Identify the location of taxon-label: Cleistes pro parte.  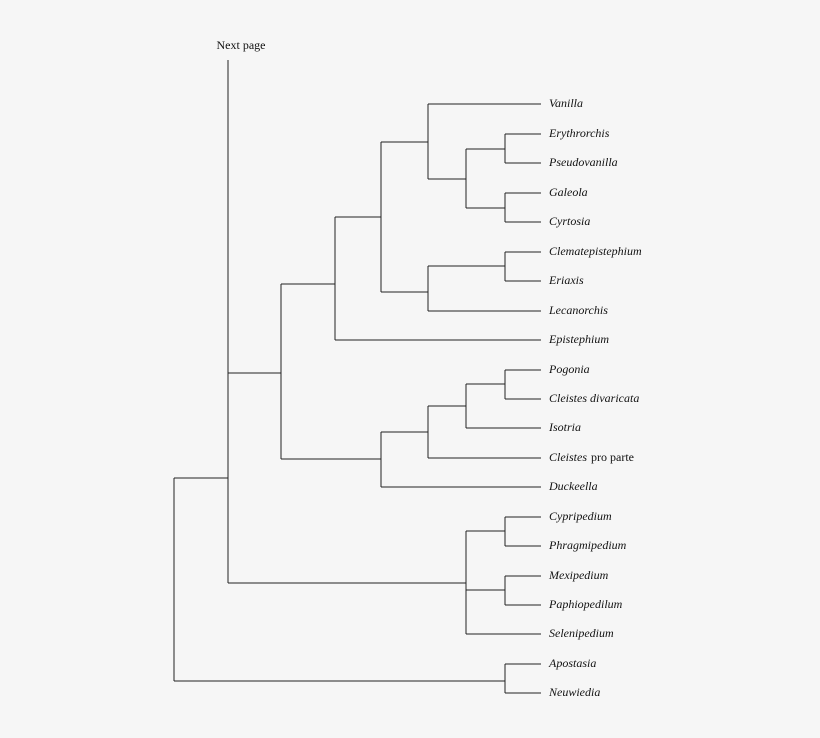
(591, 457).